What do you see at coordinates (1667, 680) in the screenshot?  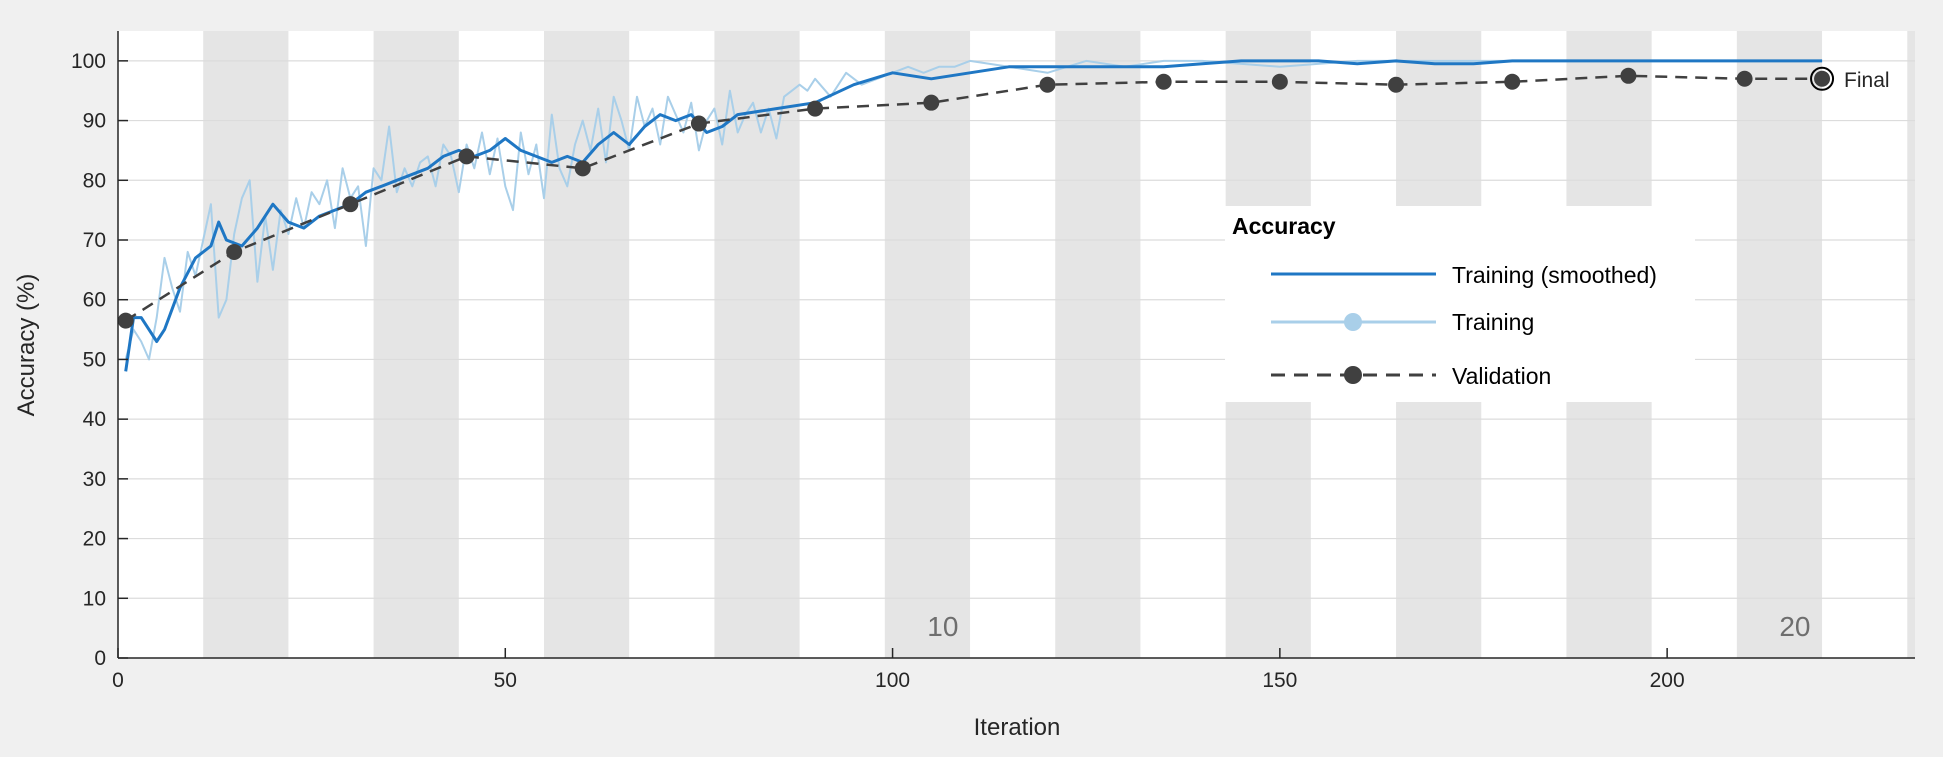 I see `x-tick-label: 200` at bounding box center [1667, 680].